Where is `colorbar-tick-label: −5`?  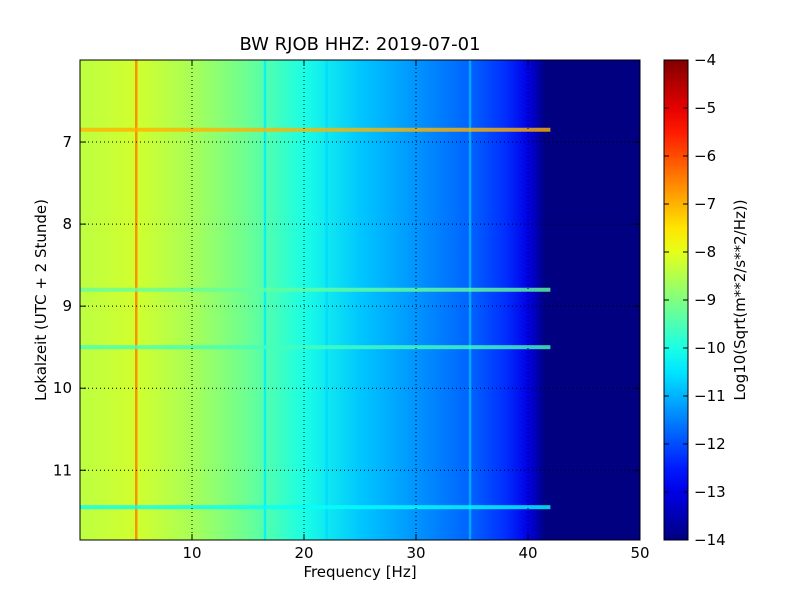
colorbar-tick-label: −5 is located at coordinates (705, 108).